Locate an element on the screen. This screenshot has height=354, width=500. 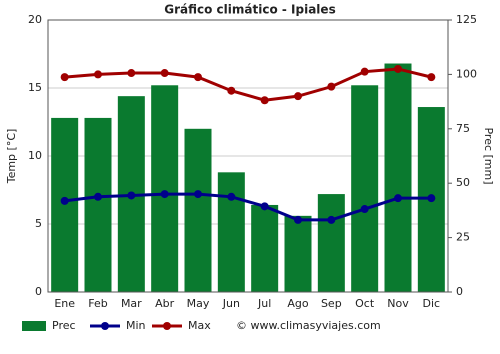
x-tick-label: May is located at coordinates (198, 303).